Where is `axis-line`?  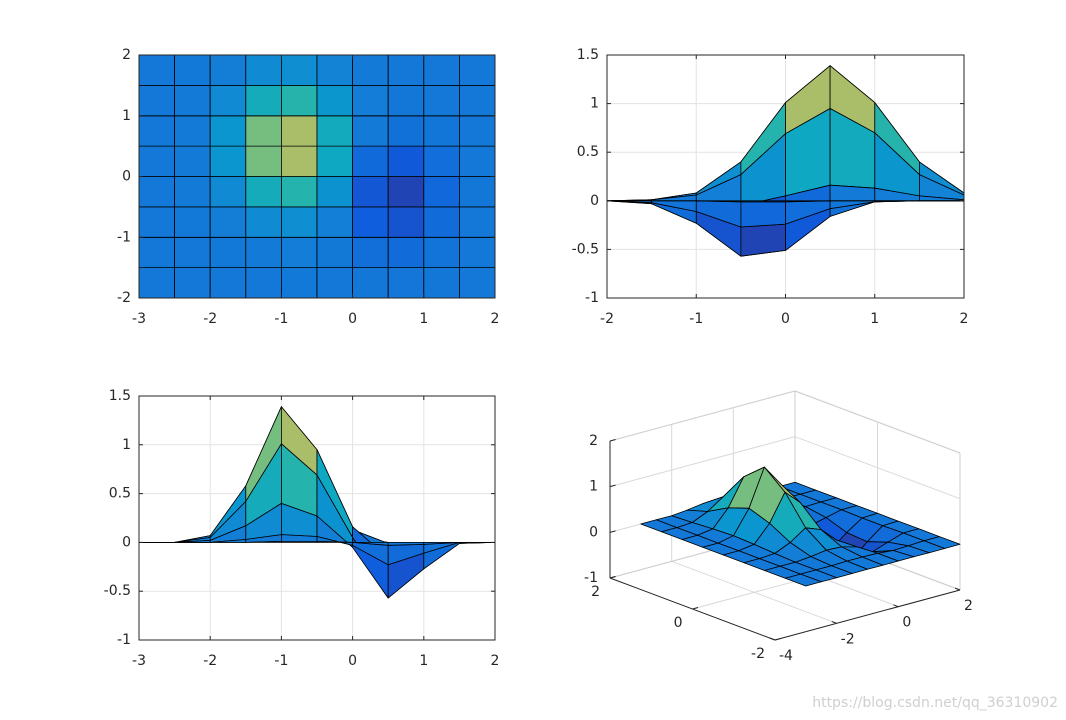 axis-line is located at coordinates (867, 615).